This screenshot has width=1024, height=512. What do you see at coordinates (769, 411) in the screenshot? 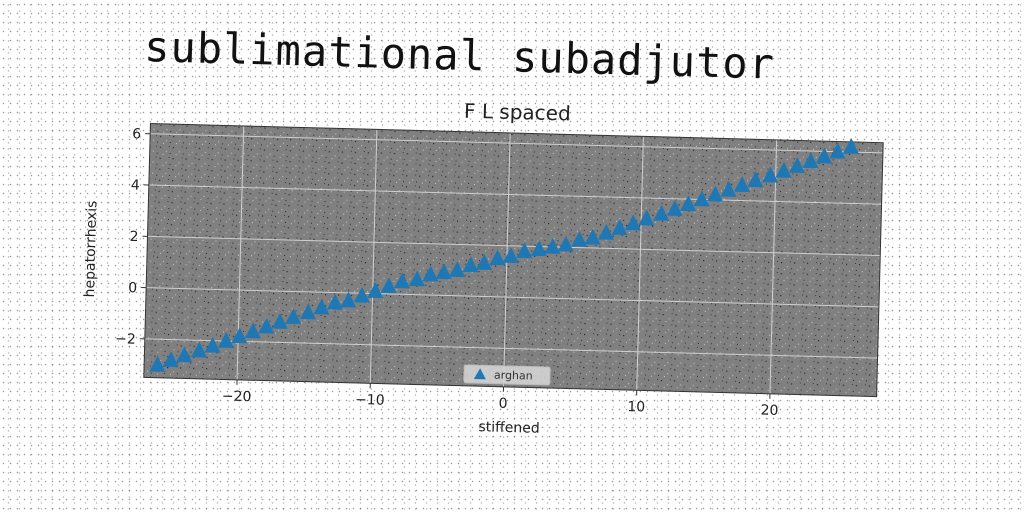
I see `x-tick-label: 20` at bounding box center [769, 411].